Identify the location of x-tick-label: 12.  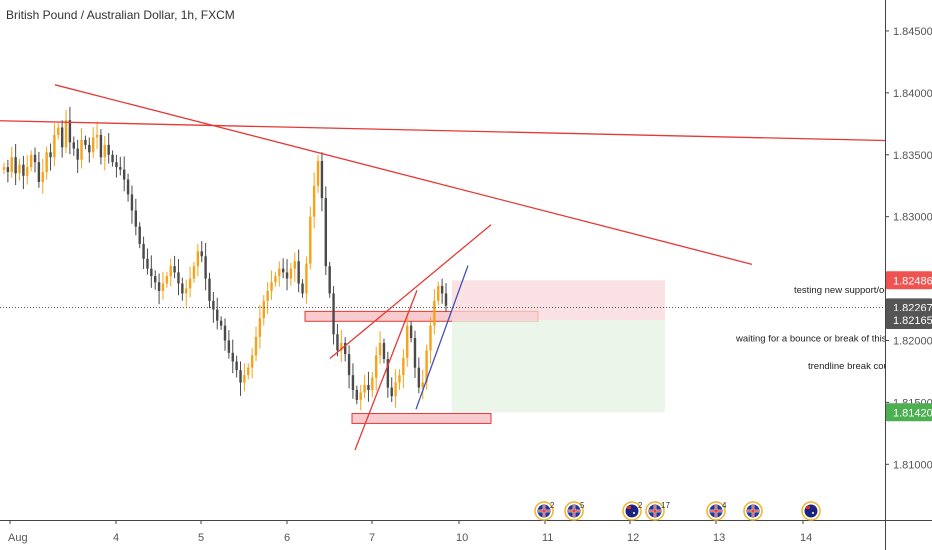
(633, 538).